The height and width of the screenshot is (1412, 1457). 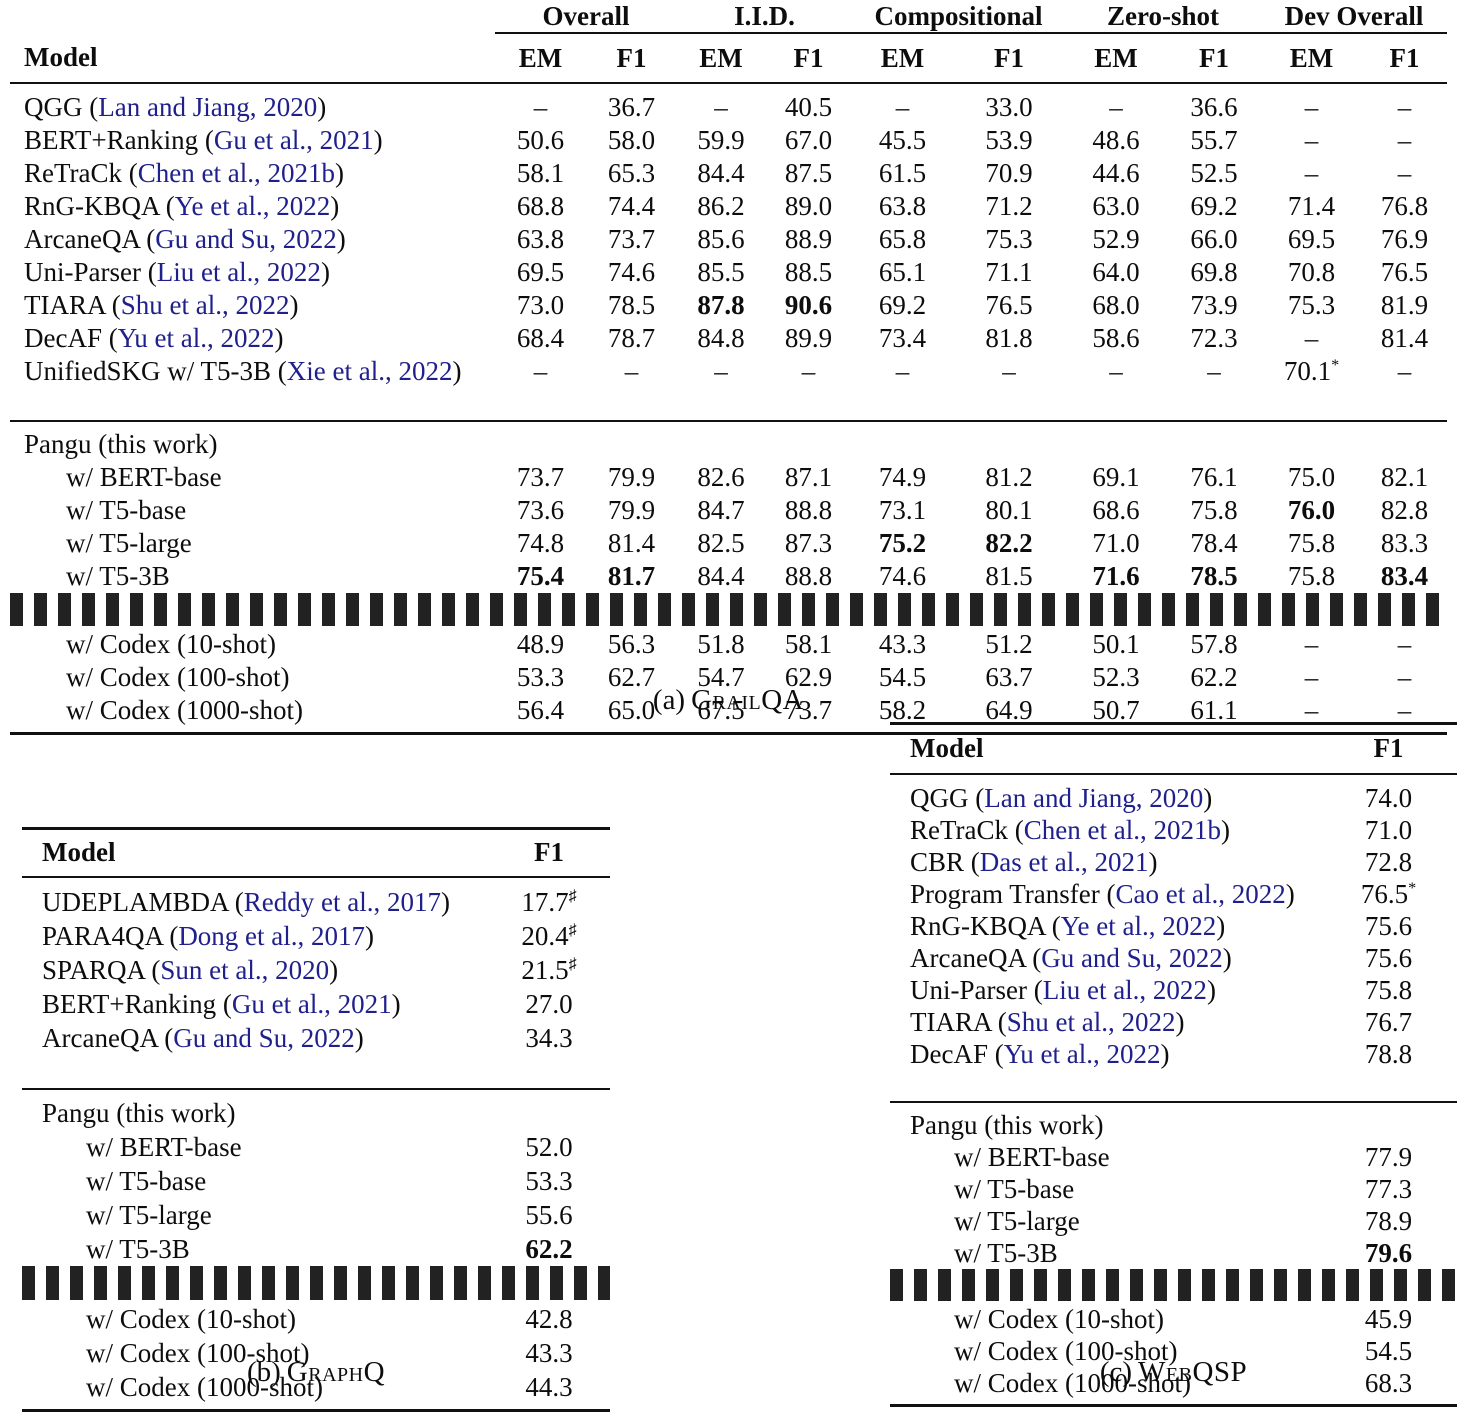 What do you see at coordinates (1214, 272) in the screenshot?
I see `value-cell: 69.8` at bounding box center [1214, 272].